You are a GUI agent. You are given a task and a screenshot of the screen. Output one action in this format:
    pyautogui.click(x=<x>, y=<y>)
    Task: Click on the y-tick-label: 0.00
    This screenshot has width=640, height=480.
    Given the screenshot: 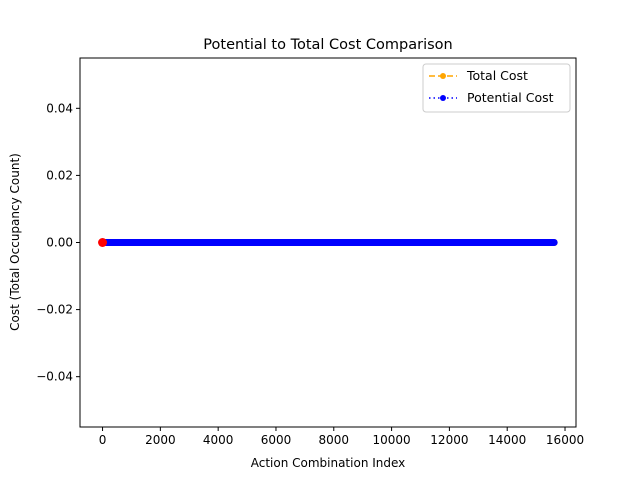 What is the action you would take?
    pyautogui.click(x=59, y=243)
    